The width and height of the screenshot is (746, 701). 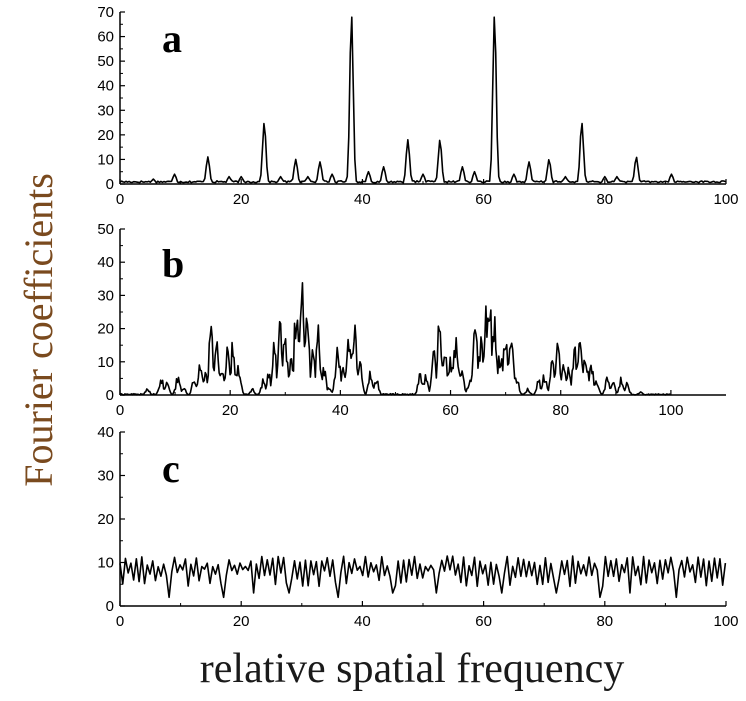 What do you see at coordinates (105, 110) in the screenshot?
I see `panel-a-y-tick-label: 30` at bounding box center [105, 110].